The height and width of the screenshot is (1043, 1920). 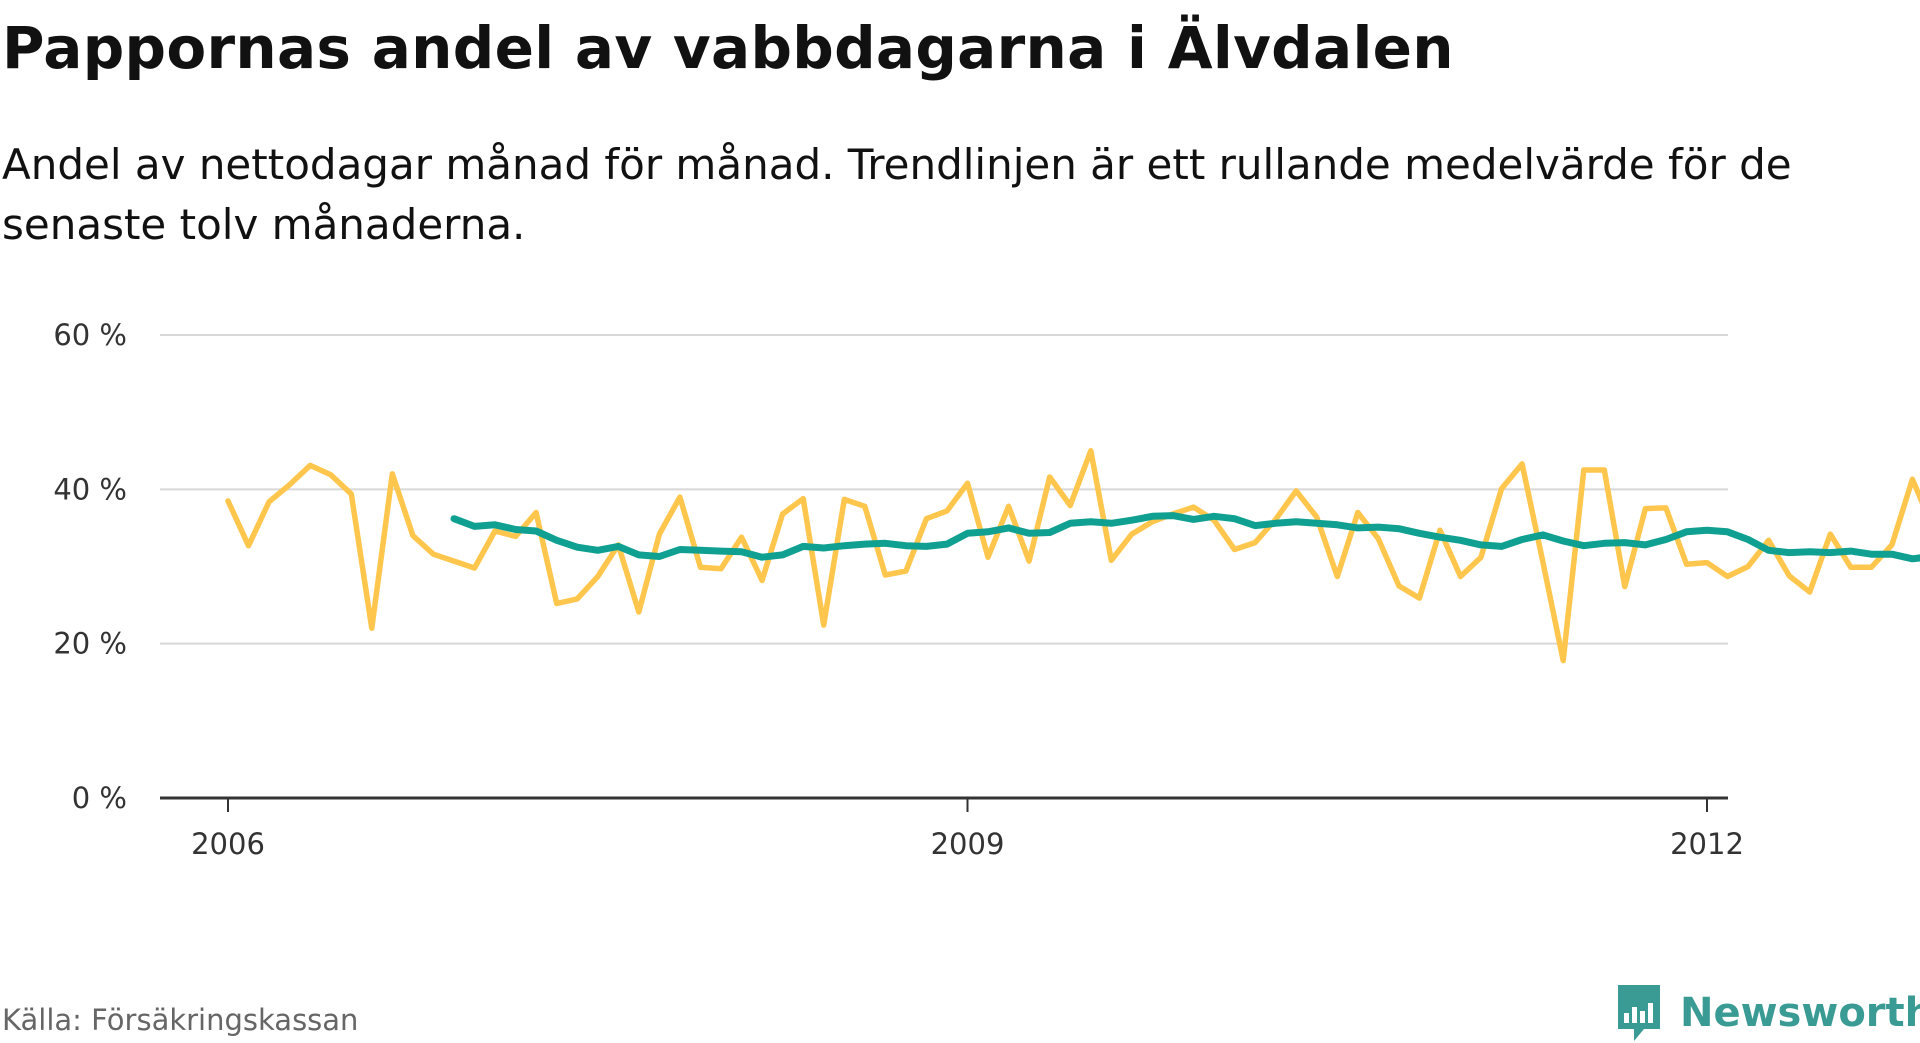 I want to click on y-tick-label: 60 %, so click(x=90, y=335).